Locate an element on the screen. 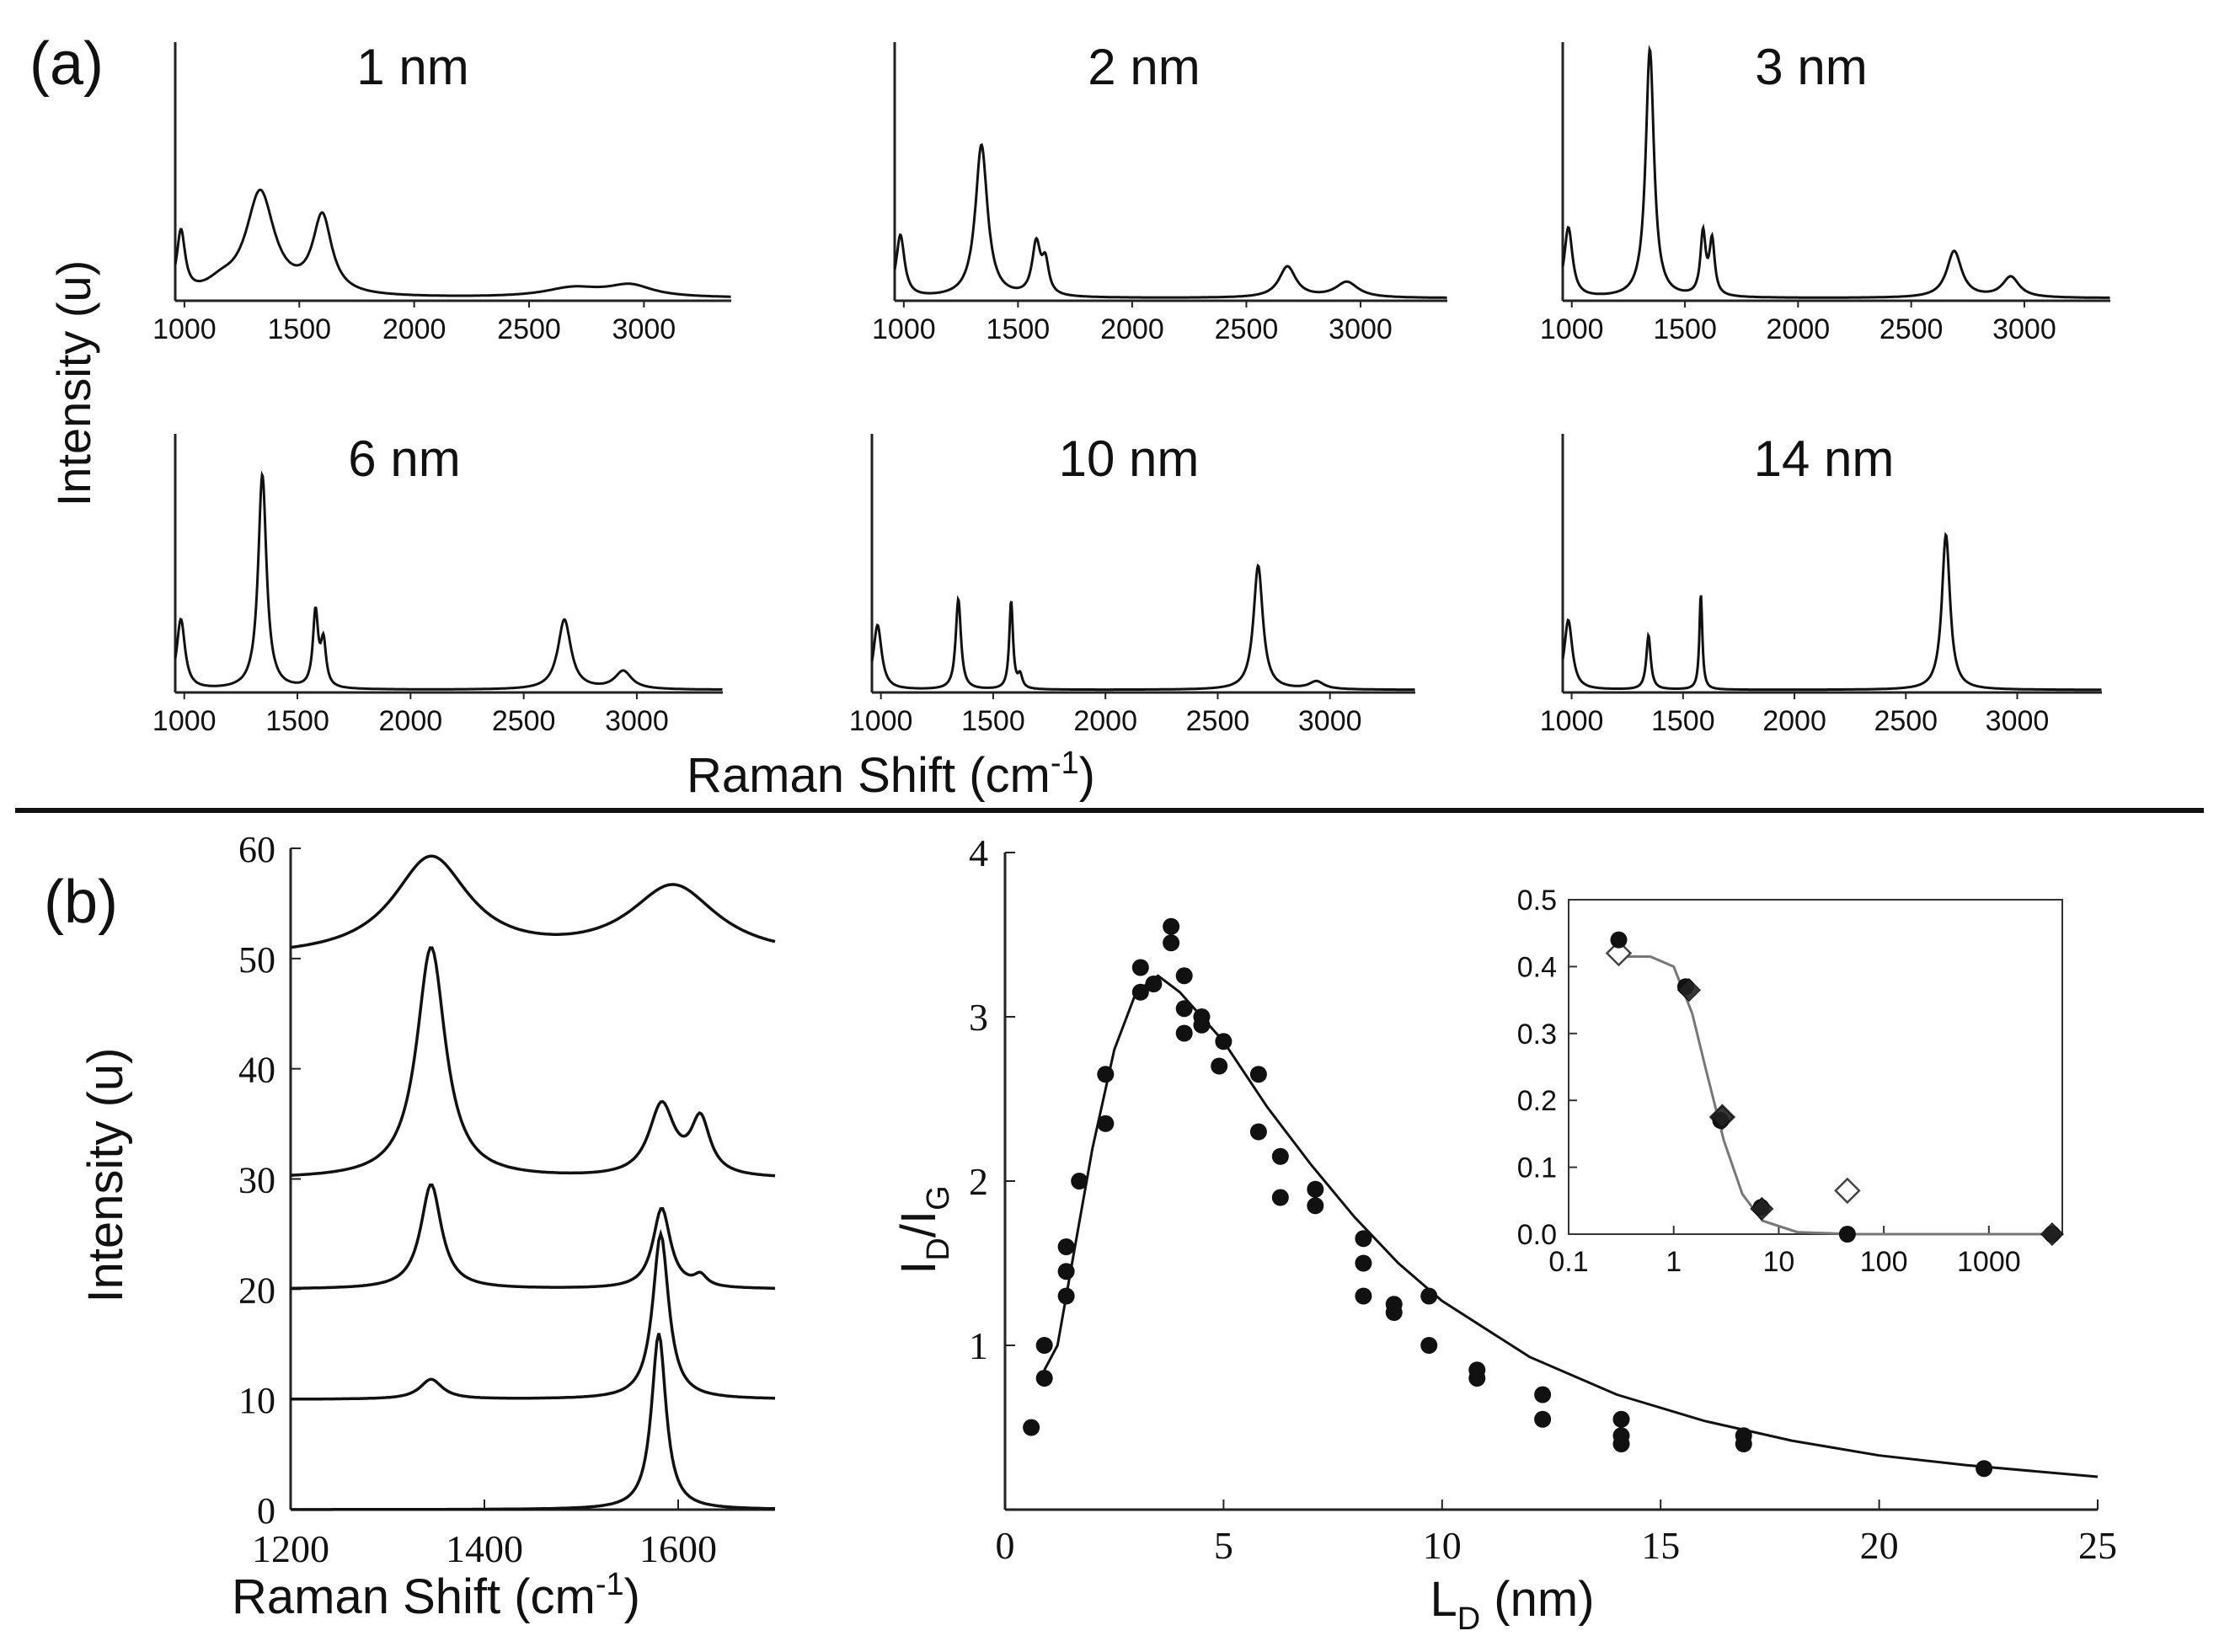  panel-b-right-y-label-i: I is located at coordinates (918, 1268).